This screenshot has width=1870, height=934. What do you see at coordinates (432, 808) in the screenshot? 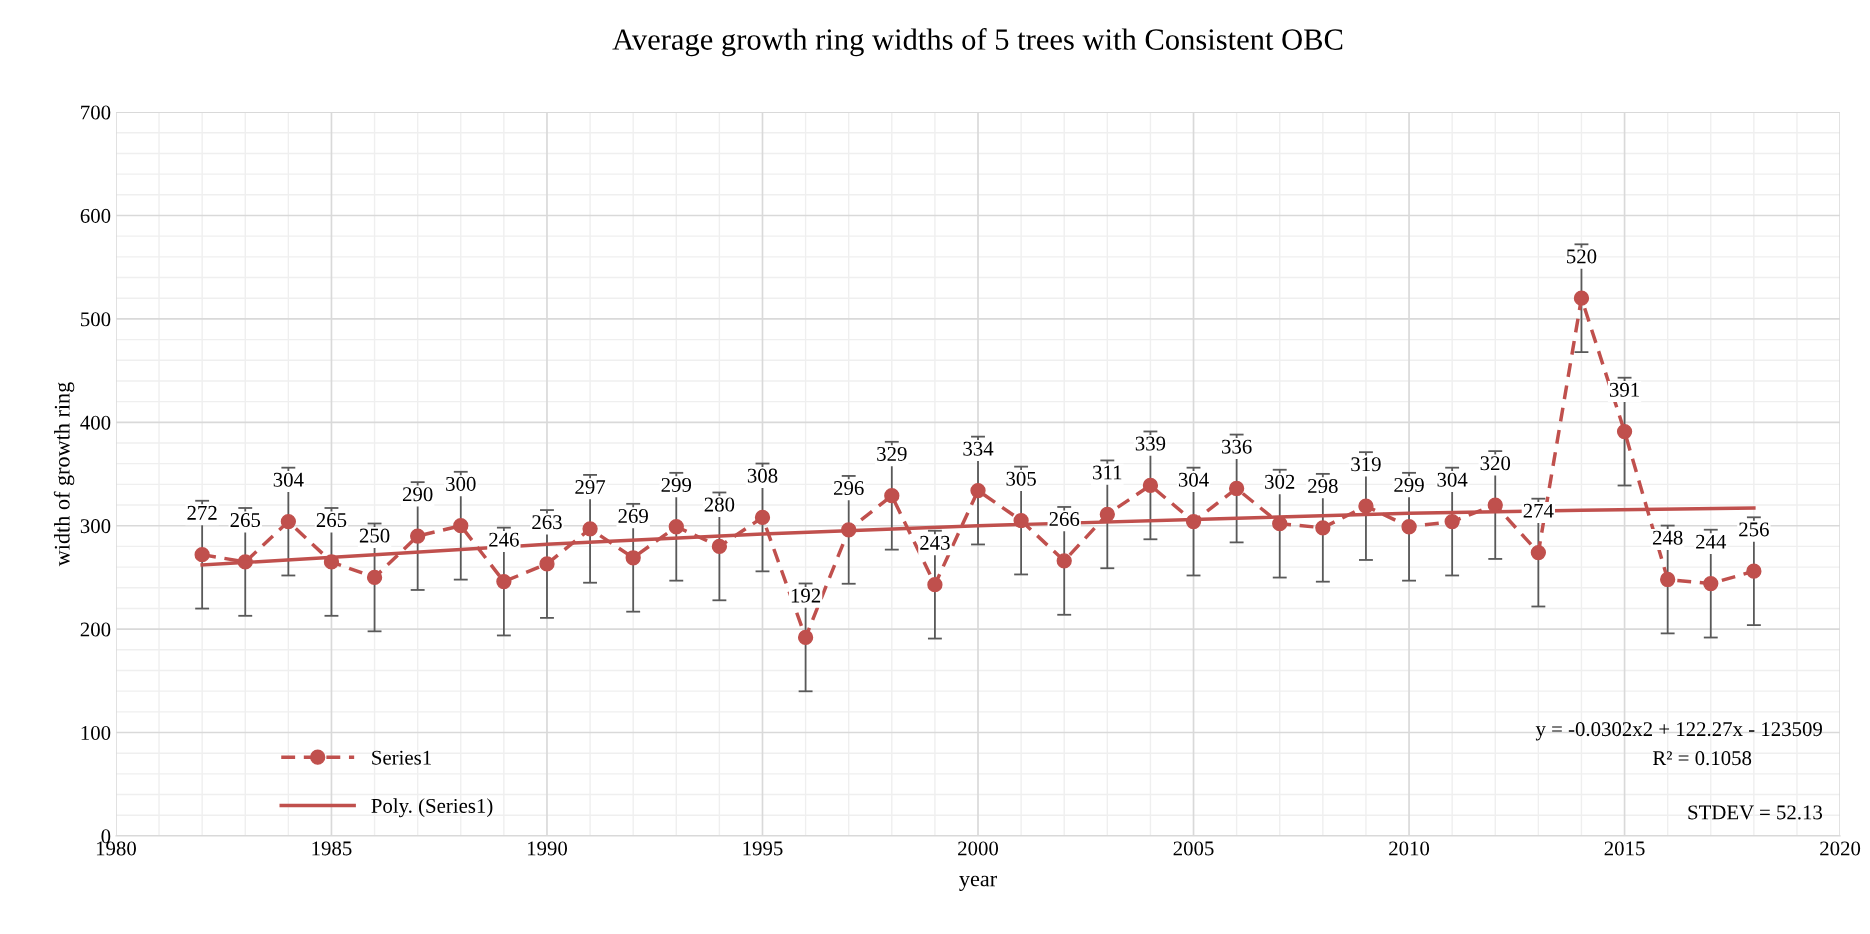
I see `legend-label: Poly. (Series1)` at bounding box center [432, 808].